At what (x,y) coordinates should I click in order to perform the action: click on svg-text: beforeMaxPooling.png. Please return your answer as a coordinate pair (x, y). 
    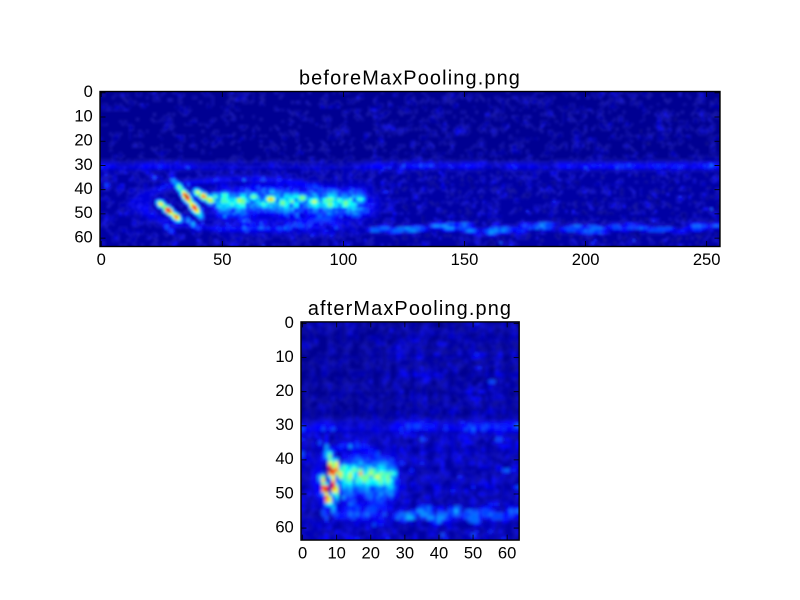
    Looking at the image, I should click on (410, 79).